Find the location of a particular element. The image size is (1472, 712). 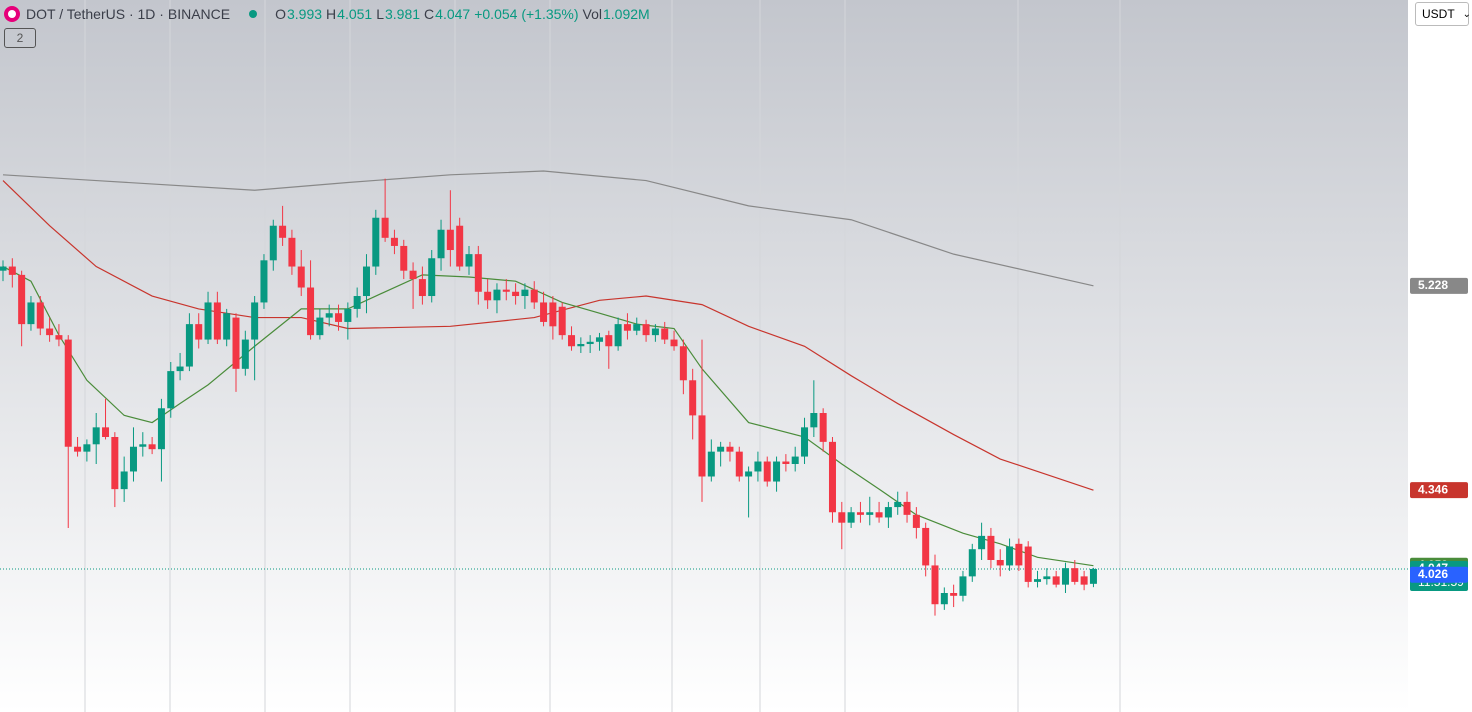

symbol-icon is located at coordinates (12, 13).